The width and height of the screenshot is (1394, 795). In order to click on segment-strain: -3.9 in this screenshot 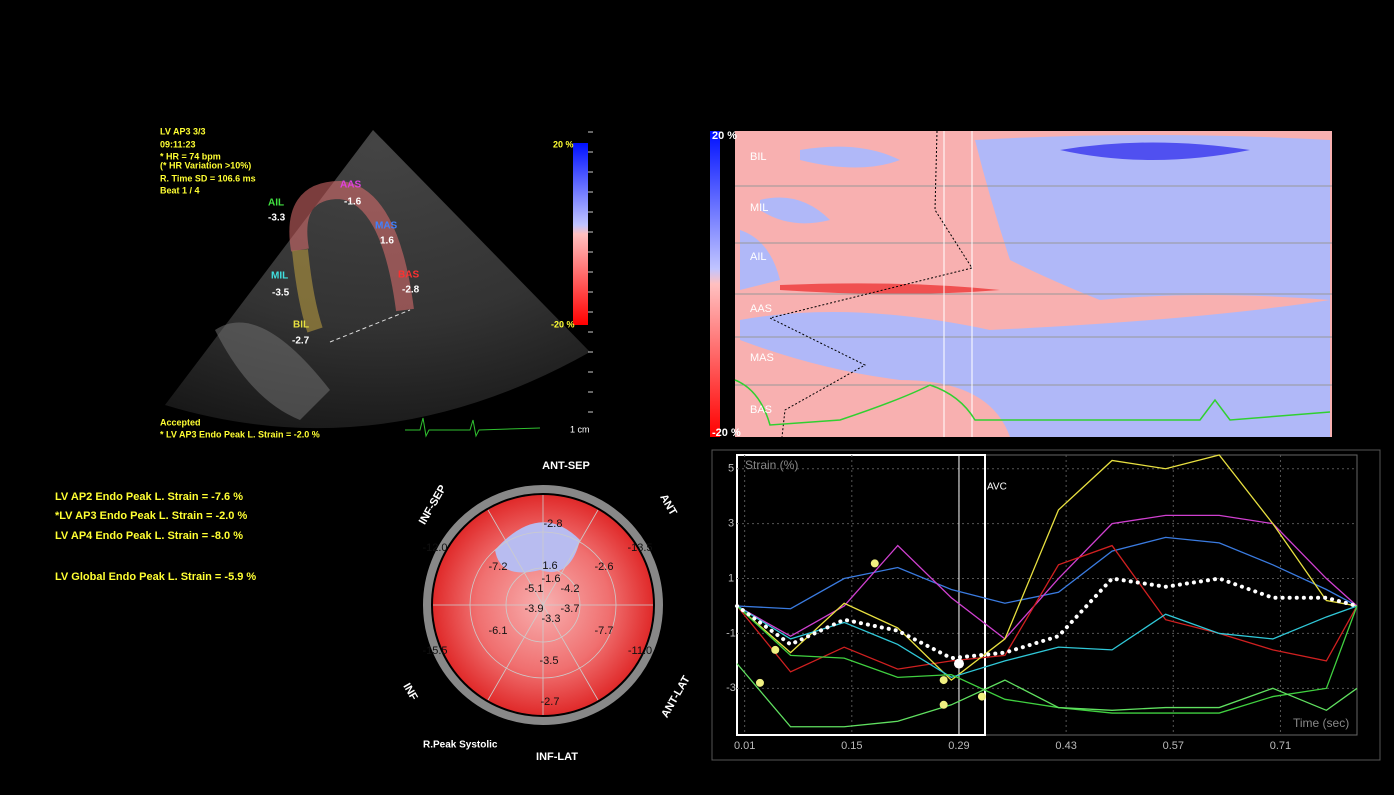, I will do `click(534, 609)`.